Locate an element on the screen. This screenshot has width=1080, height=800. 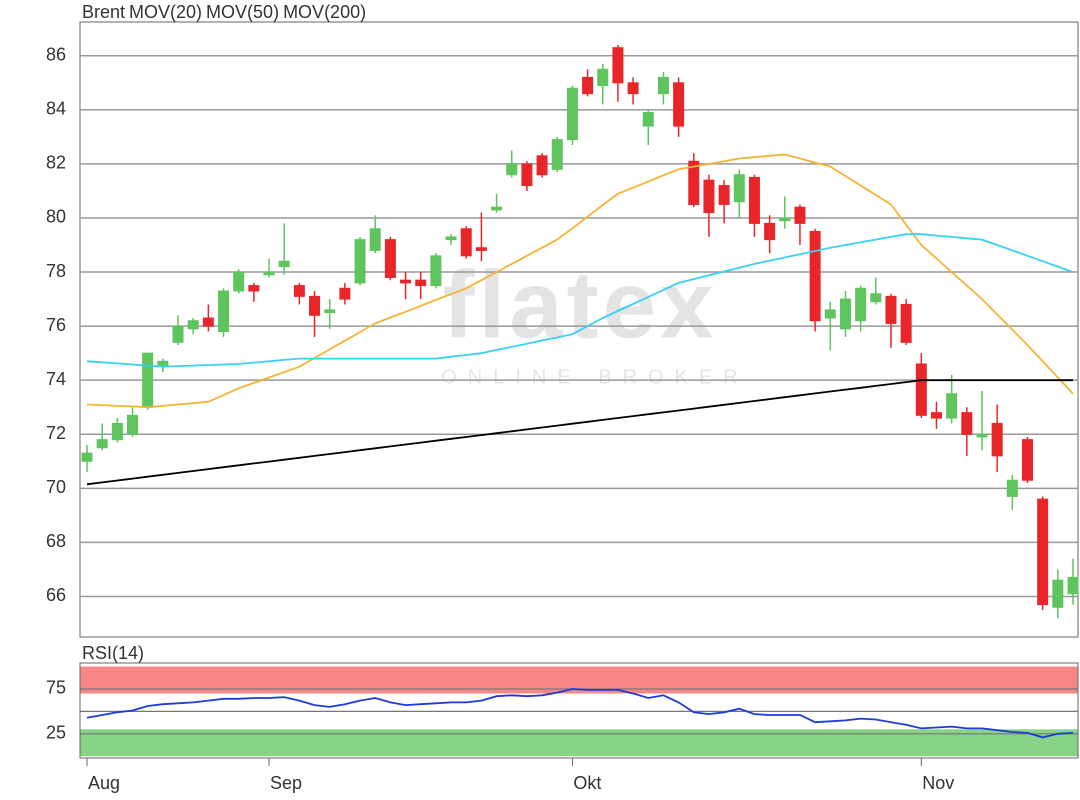
y-tick-label: 66 is located at coordinates (56, 595).